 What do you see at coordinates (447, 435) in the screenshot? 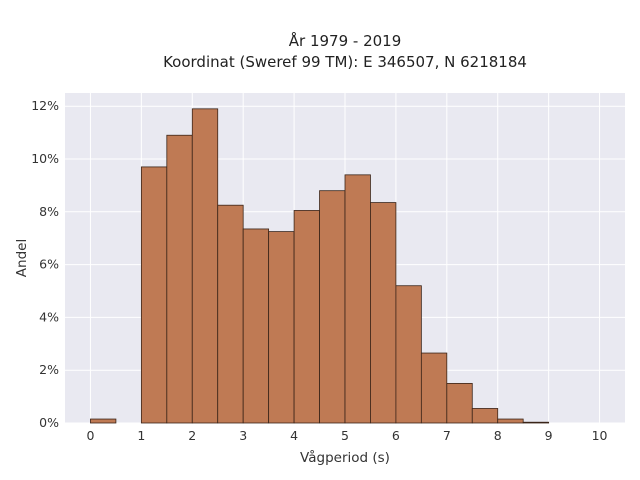
I see `x-tick-label: 7` at bounding box center [447, 435].